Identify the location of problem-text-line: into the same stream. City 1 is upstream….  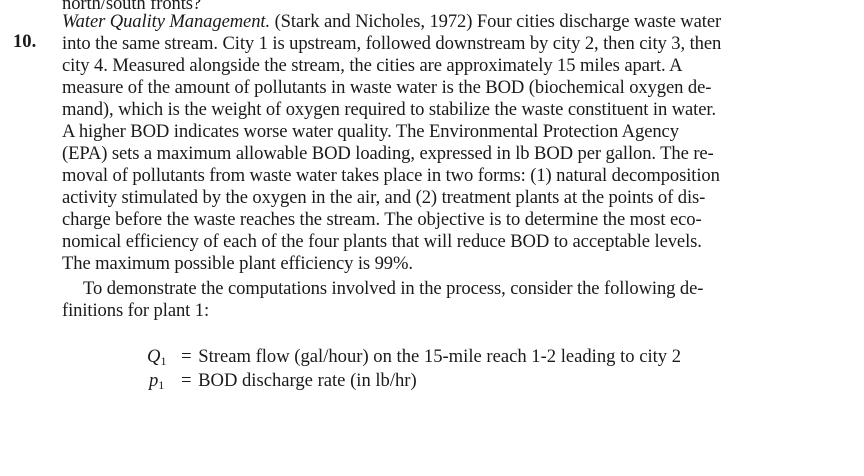
(392, 43).